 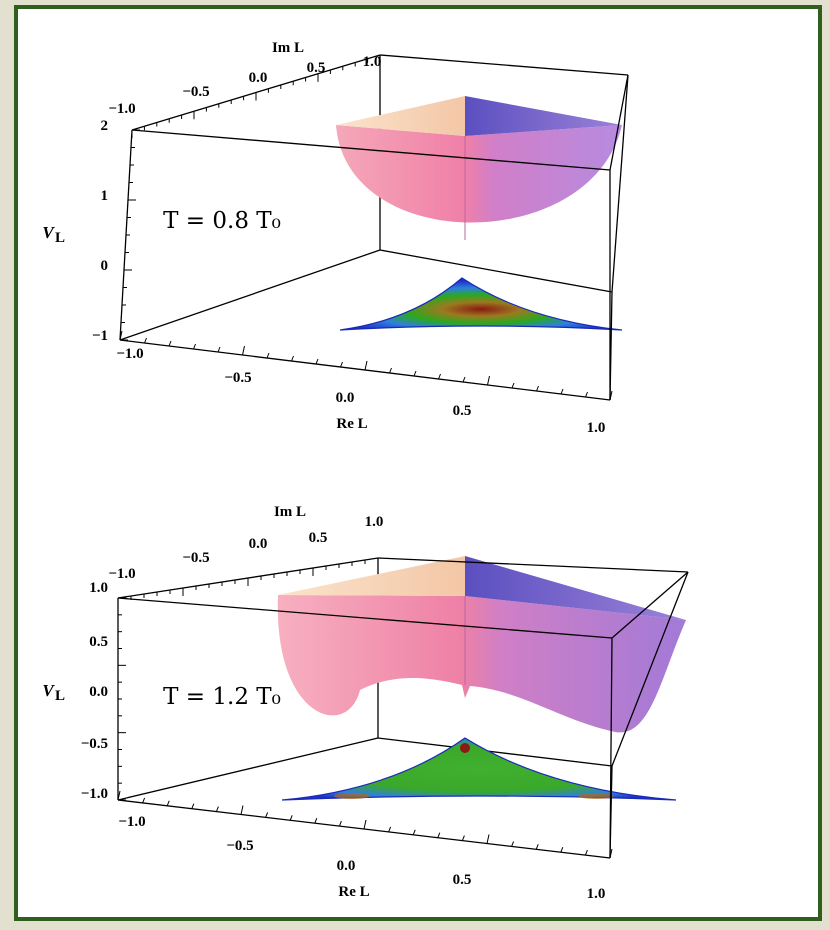 What do you see at coordinates (98, 642) in the screenshot?
I see `vl-tick-label: 0.5` at bounding box center [98, 642].